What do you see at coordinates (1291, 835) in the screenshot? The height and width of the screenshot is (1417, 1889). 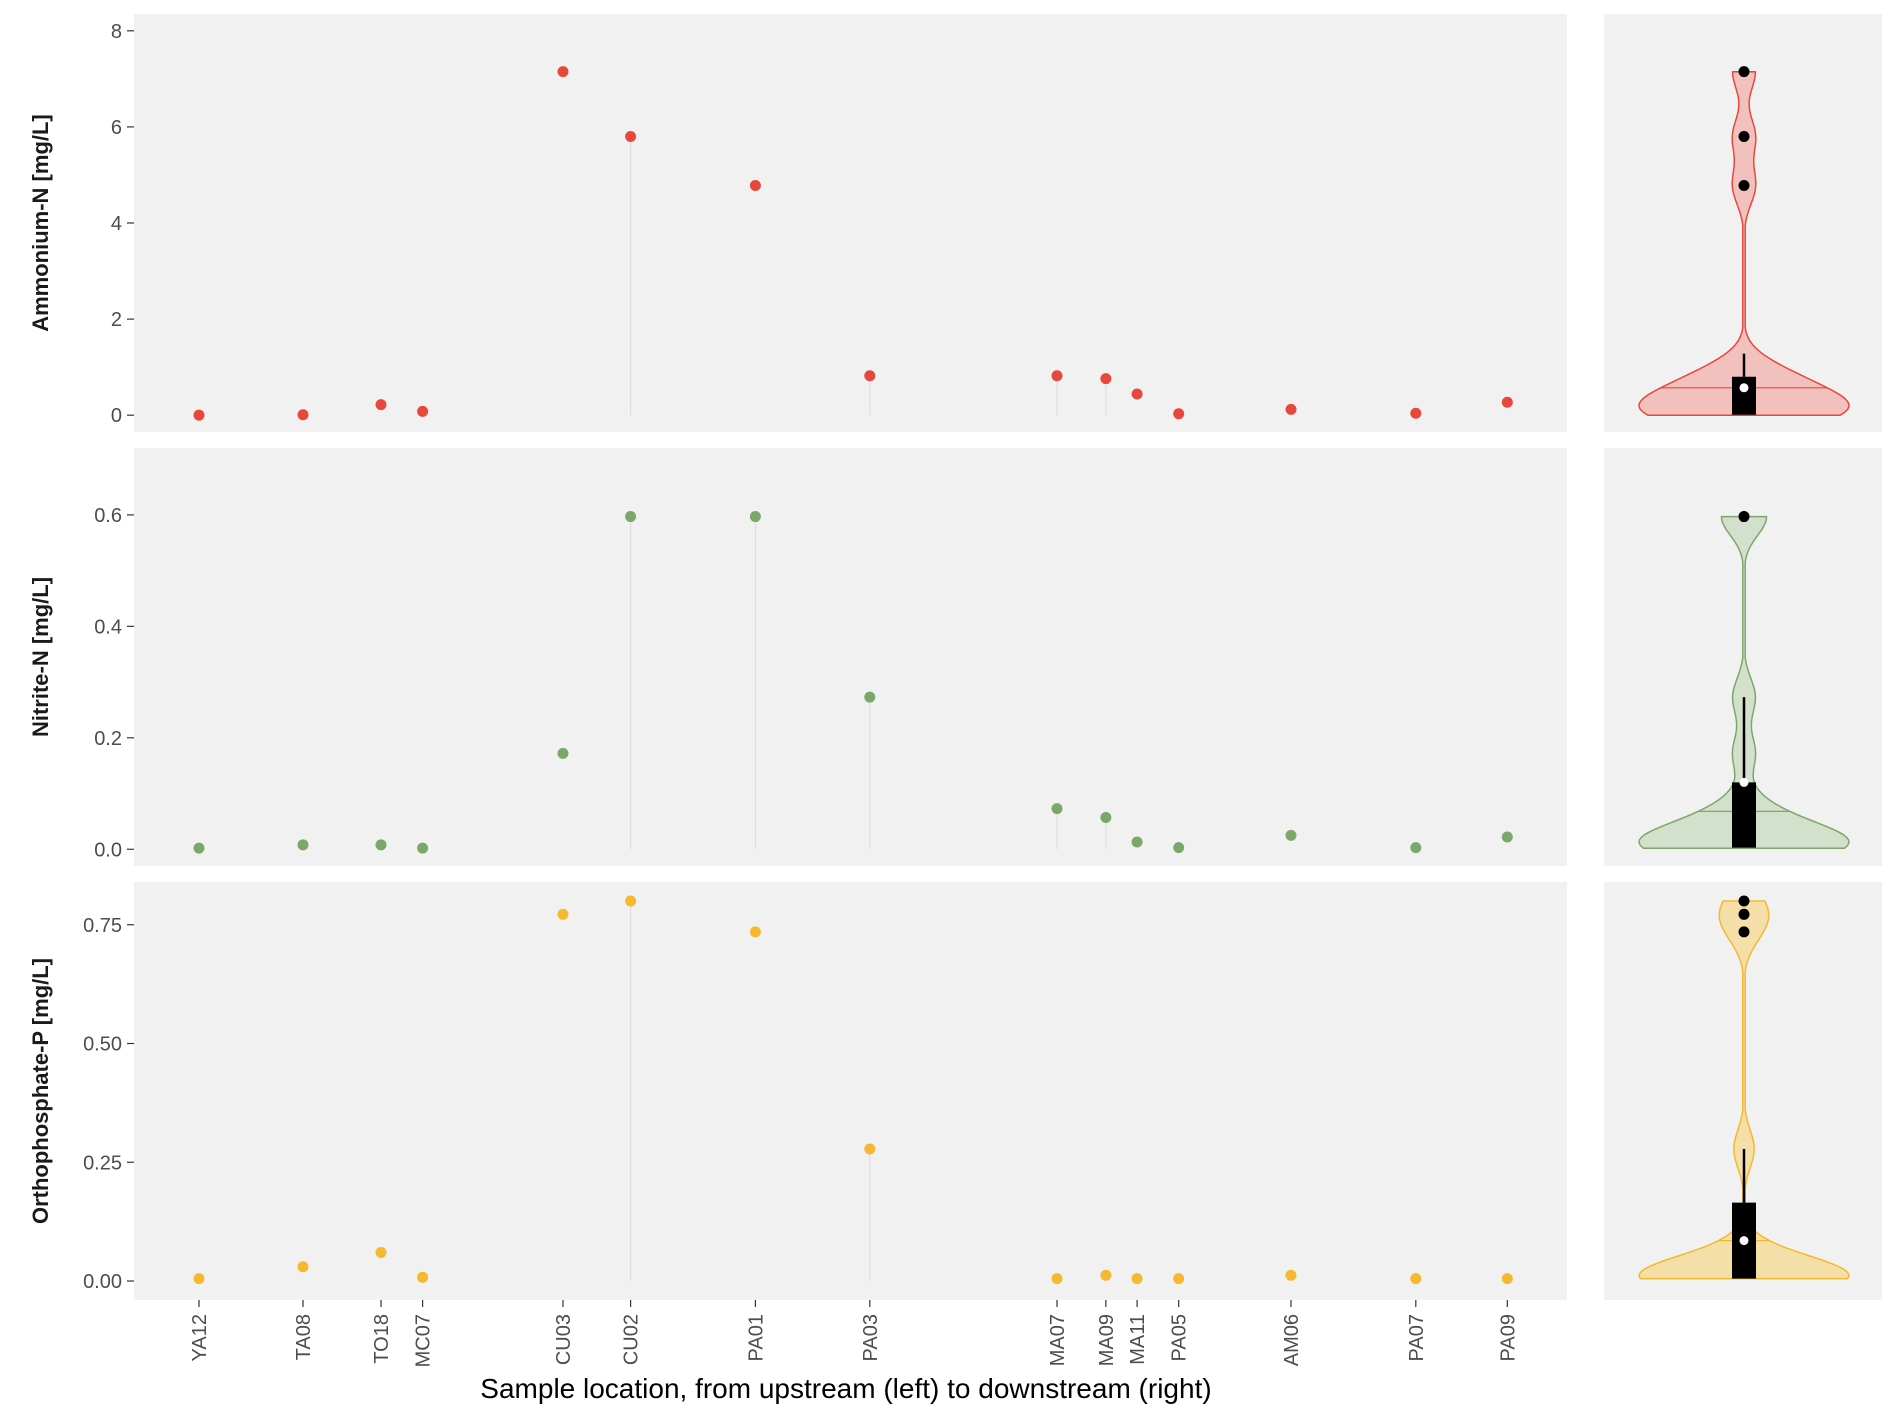 I see `point-nitrite-AM06` at bounding box center [1291, 835].